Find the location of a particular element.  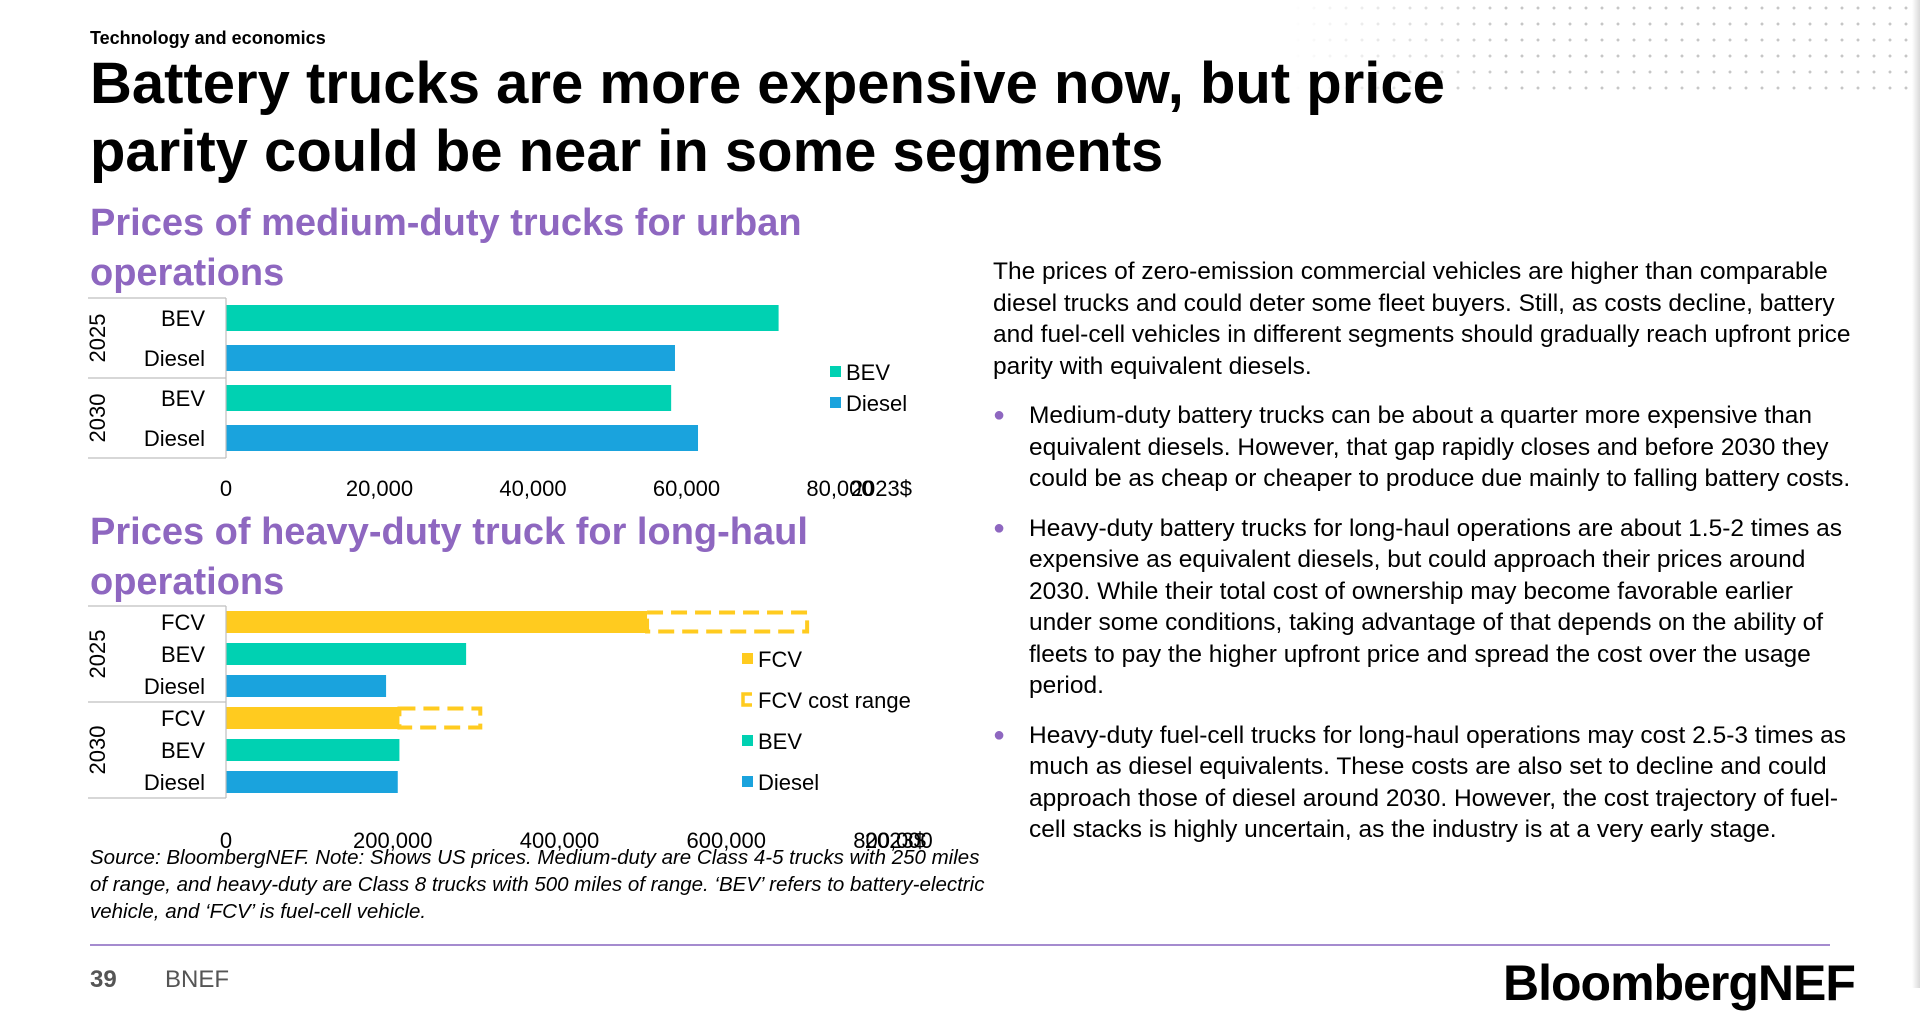

legend-label: FCV is located at coordinates (780, 659).